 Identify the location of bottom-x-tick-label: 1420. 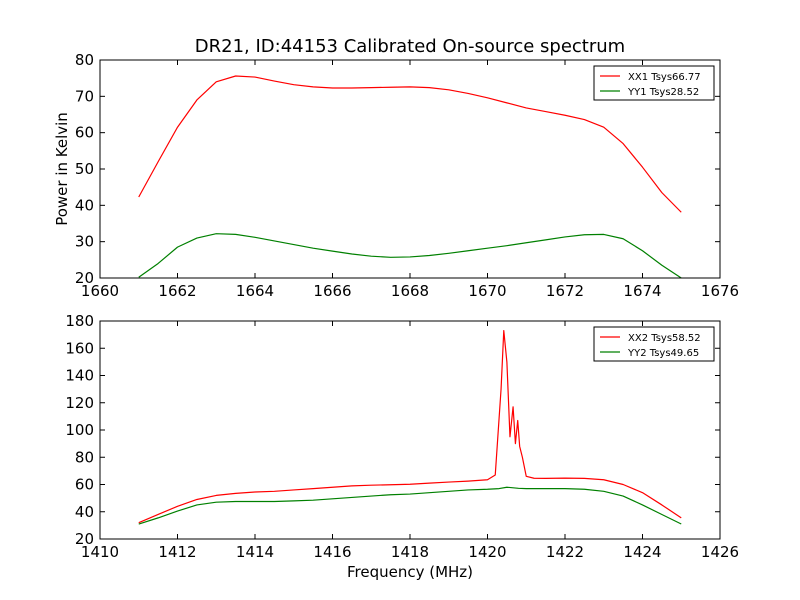
(487, 552).